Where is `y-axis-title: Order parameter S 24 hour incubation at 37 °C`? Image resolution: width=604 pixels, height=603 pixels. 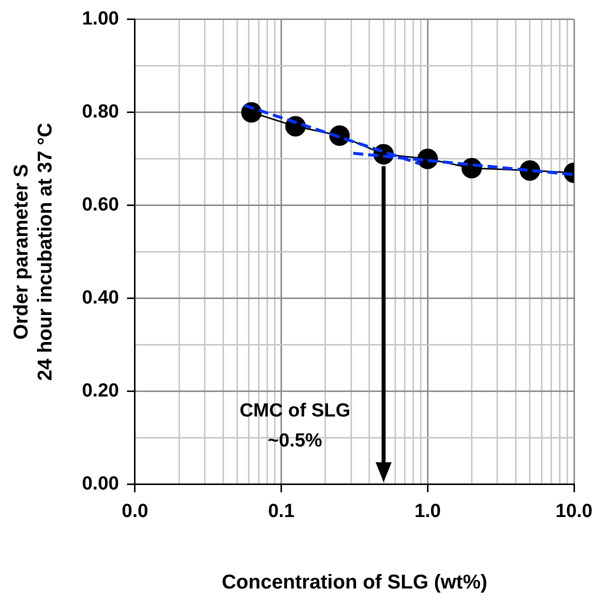 y-axis-title: Order parameter S 24 hour incubation at 37 °C is located at coordinates (33, 251).